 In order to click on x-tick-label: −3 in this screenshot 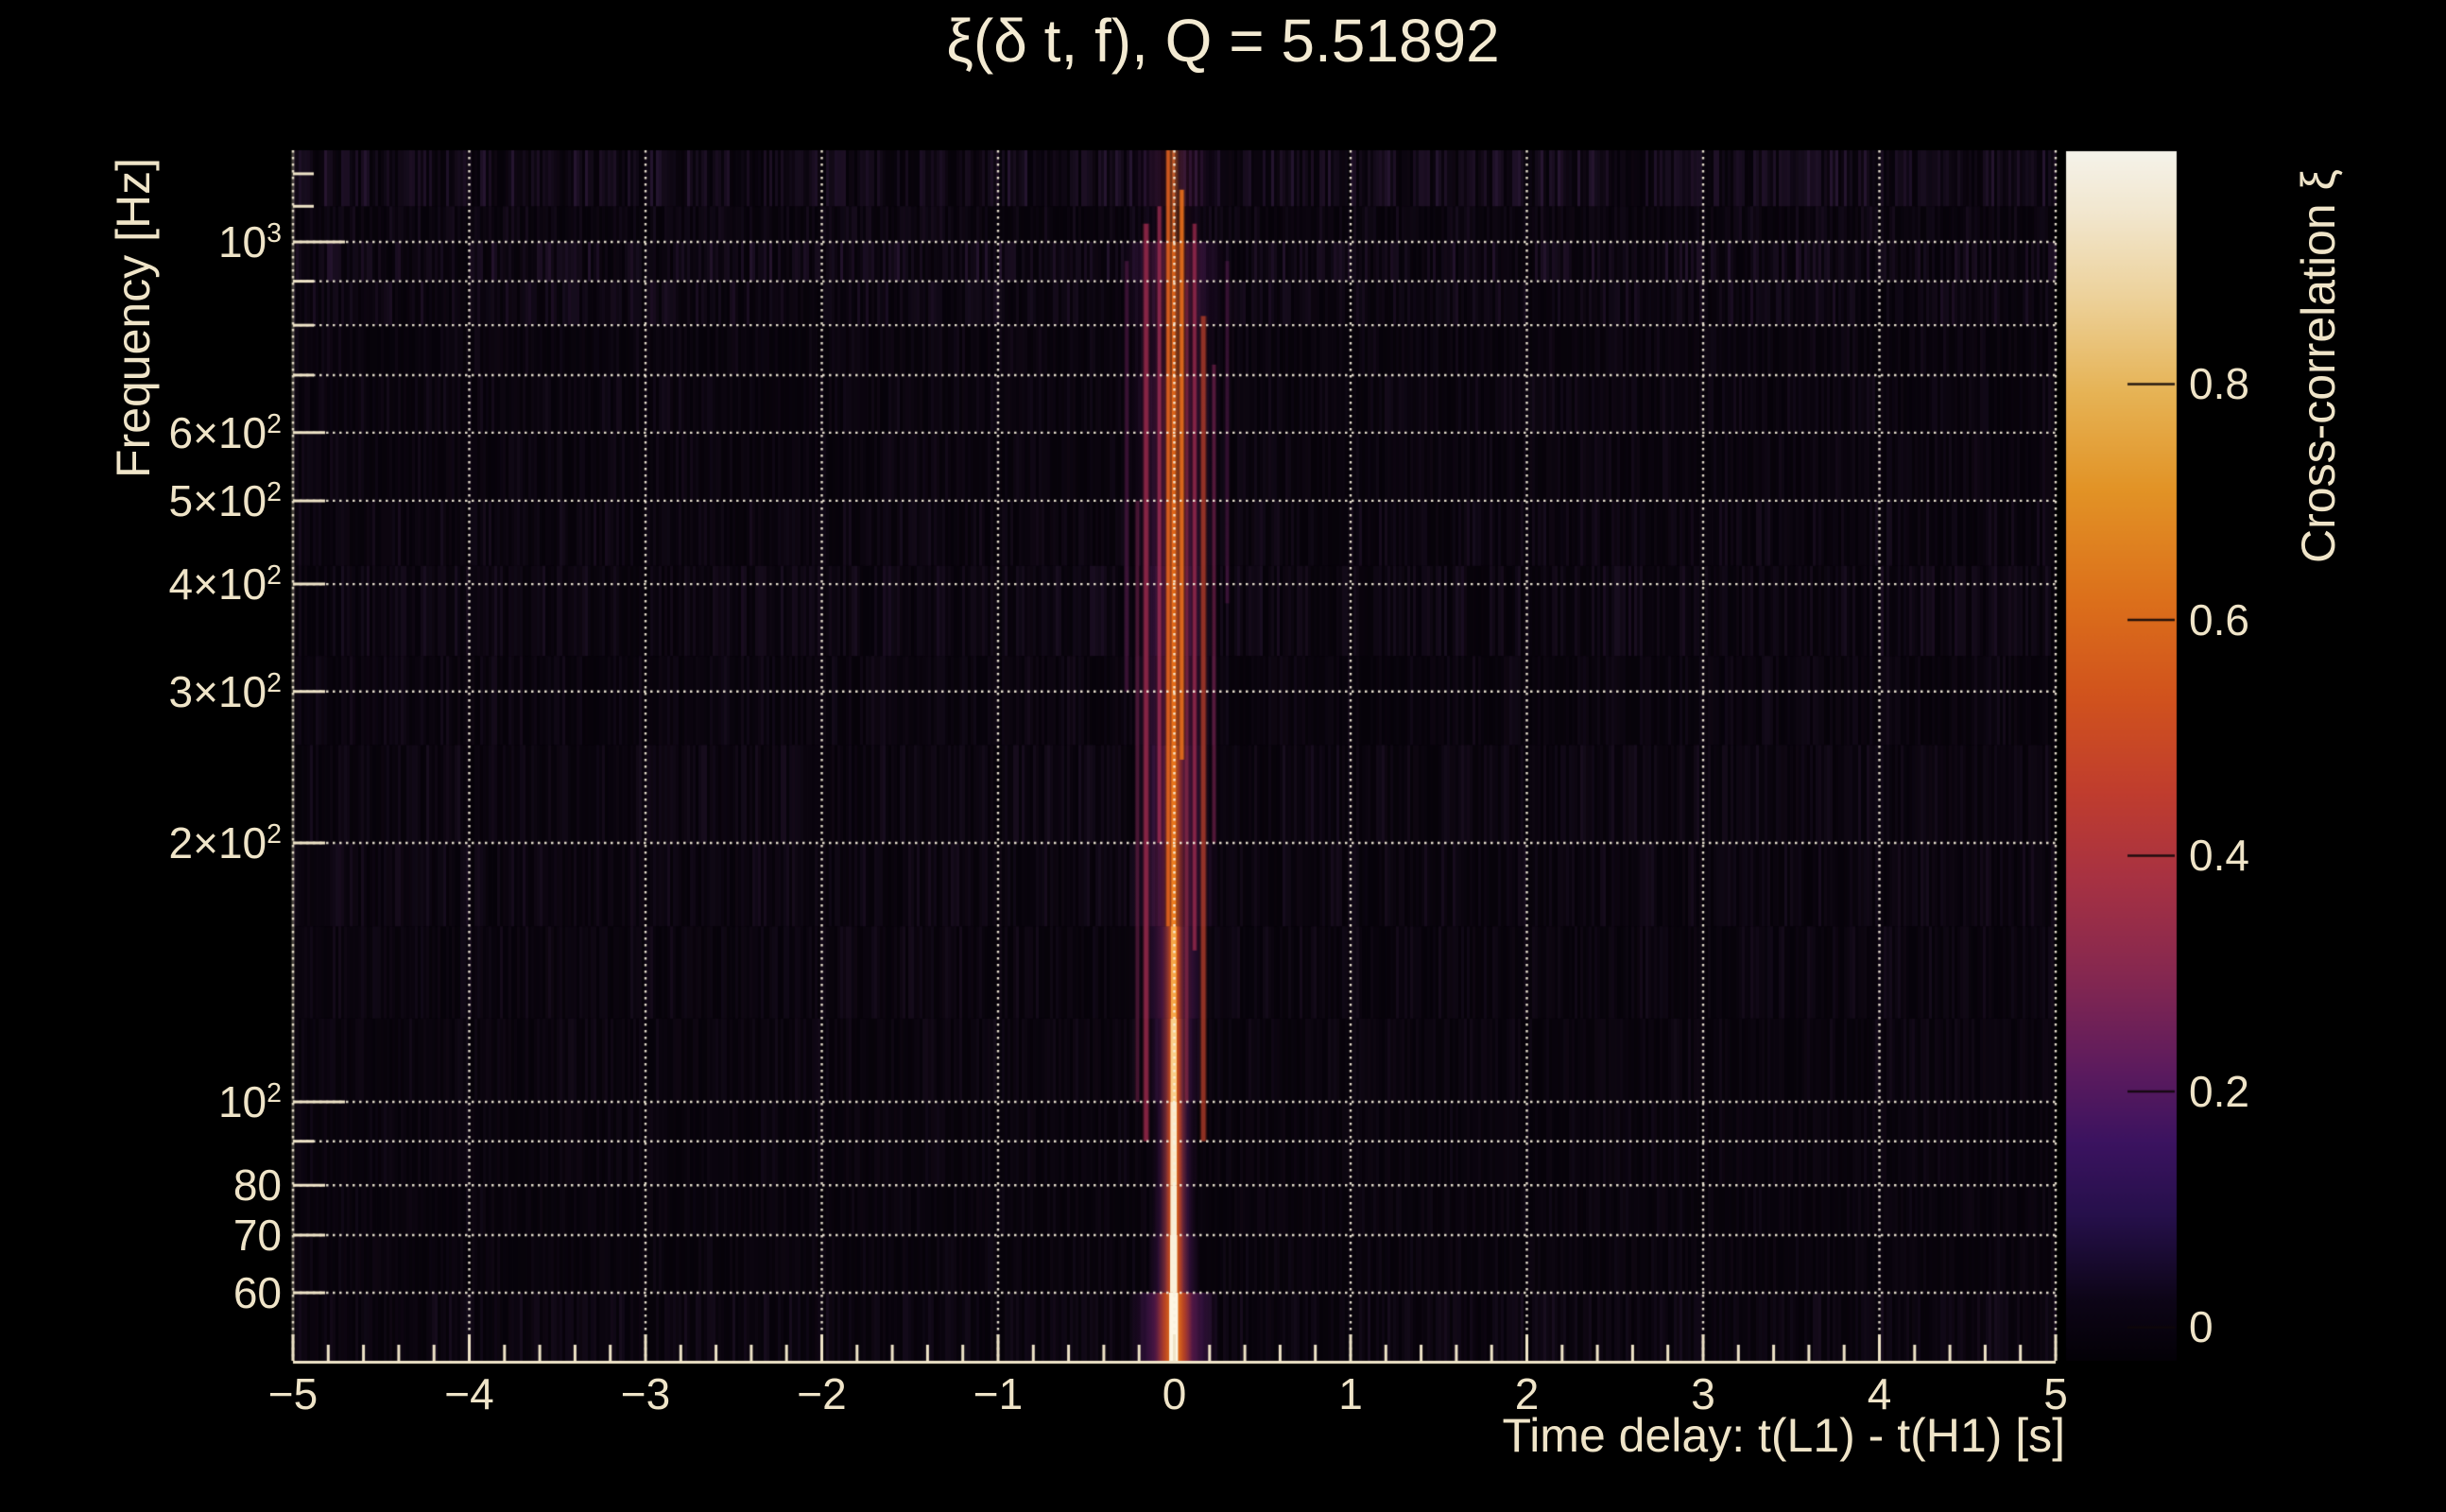, I will do `click(645, 1393)`.